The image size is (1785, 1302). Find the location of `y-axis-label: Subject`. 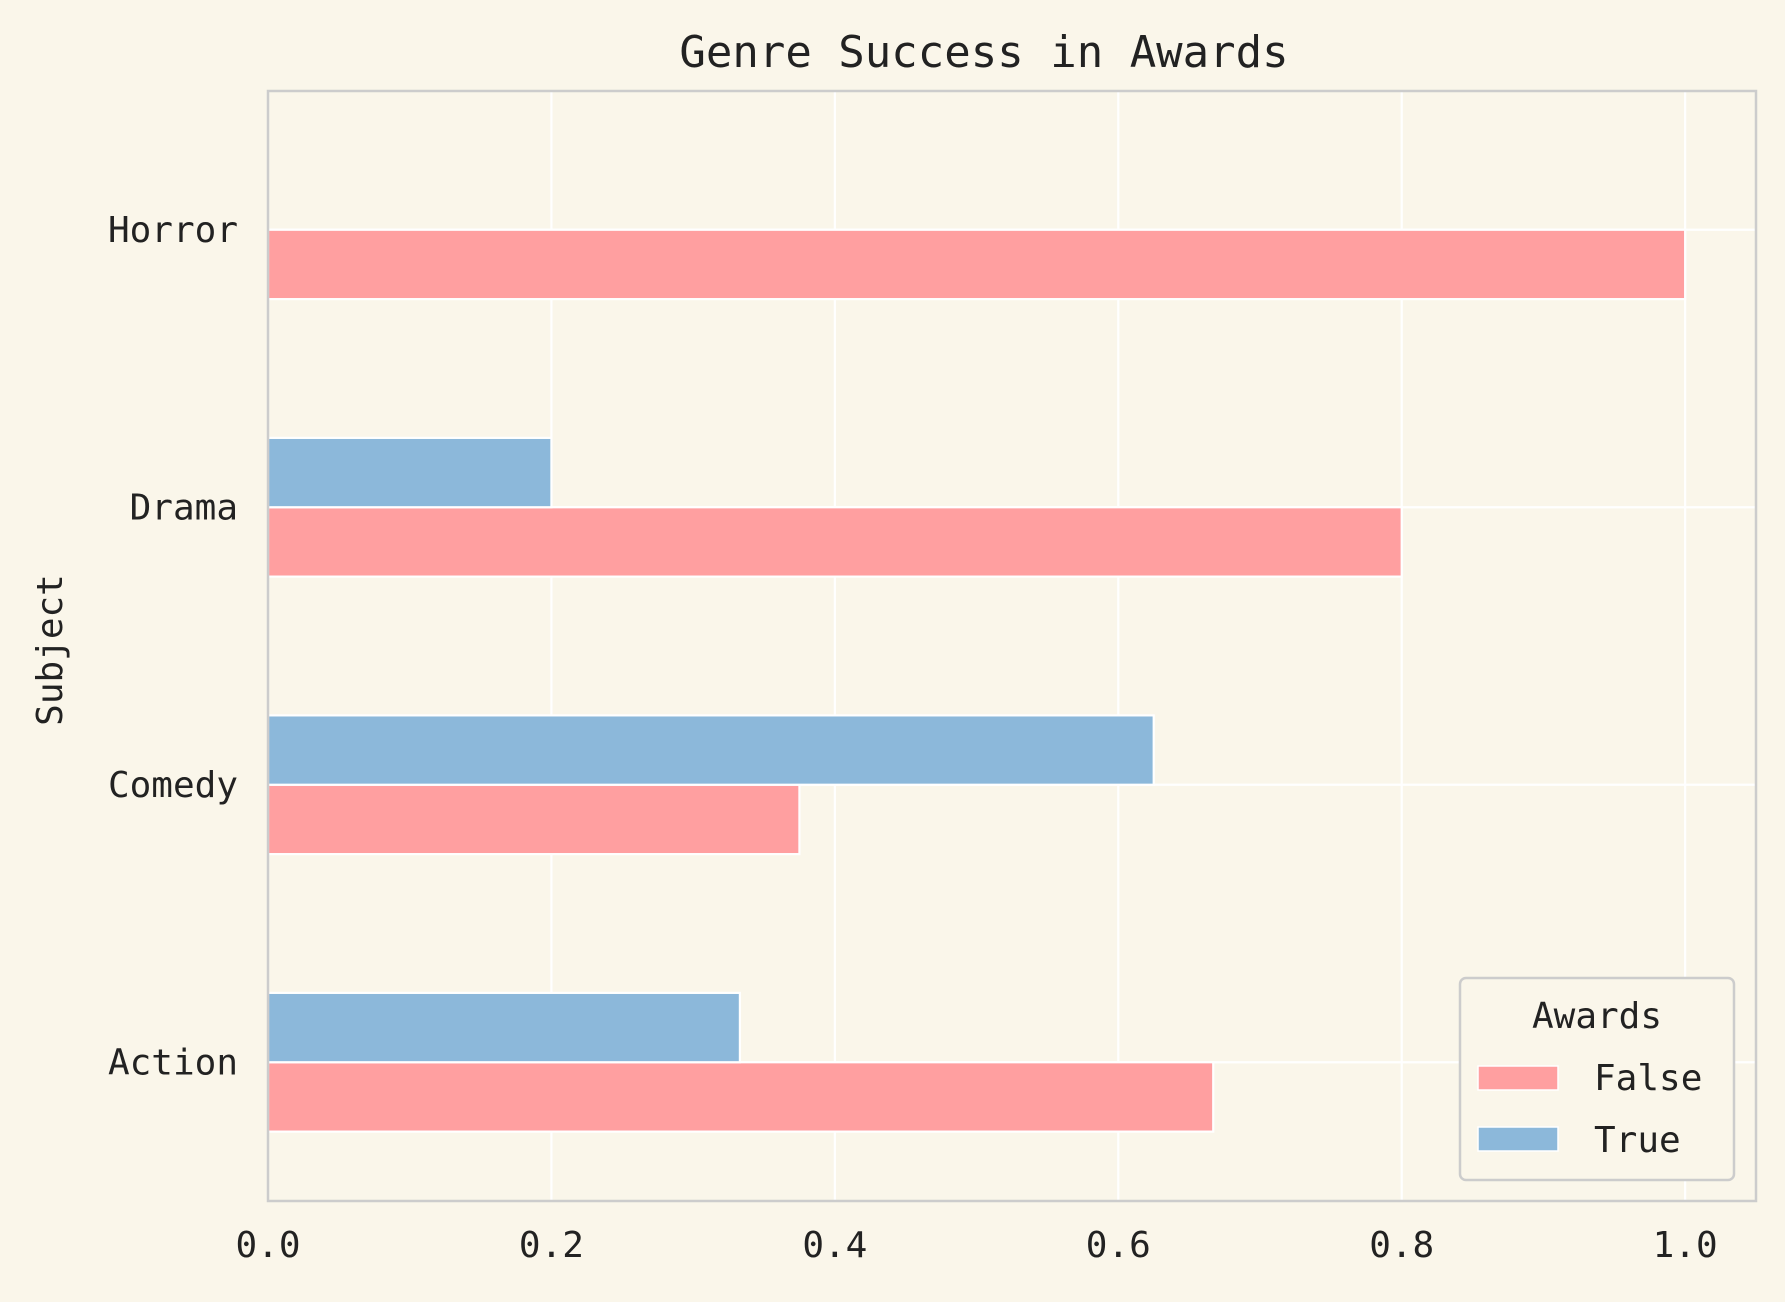

y-axis-label: Subject is located at coordinates (50, 650).